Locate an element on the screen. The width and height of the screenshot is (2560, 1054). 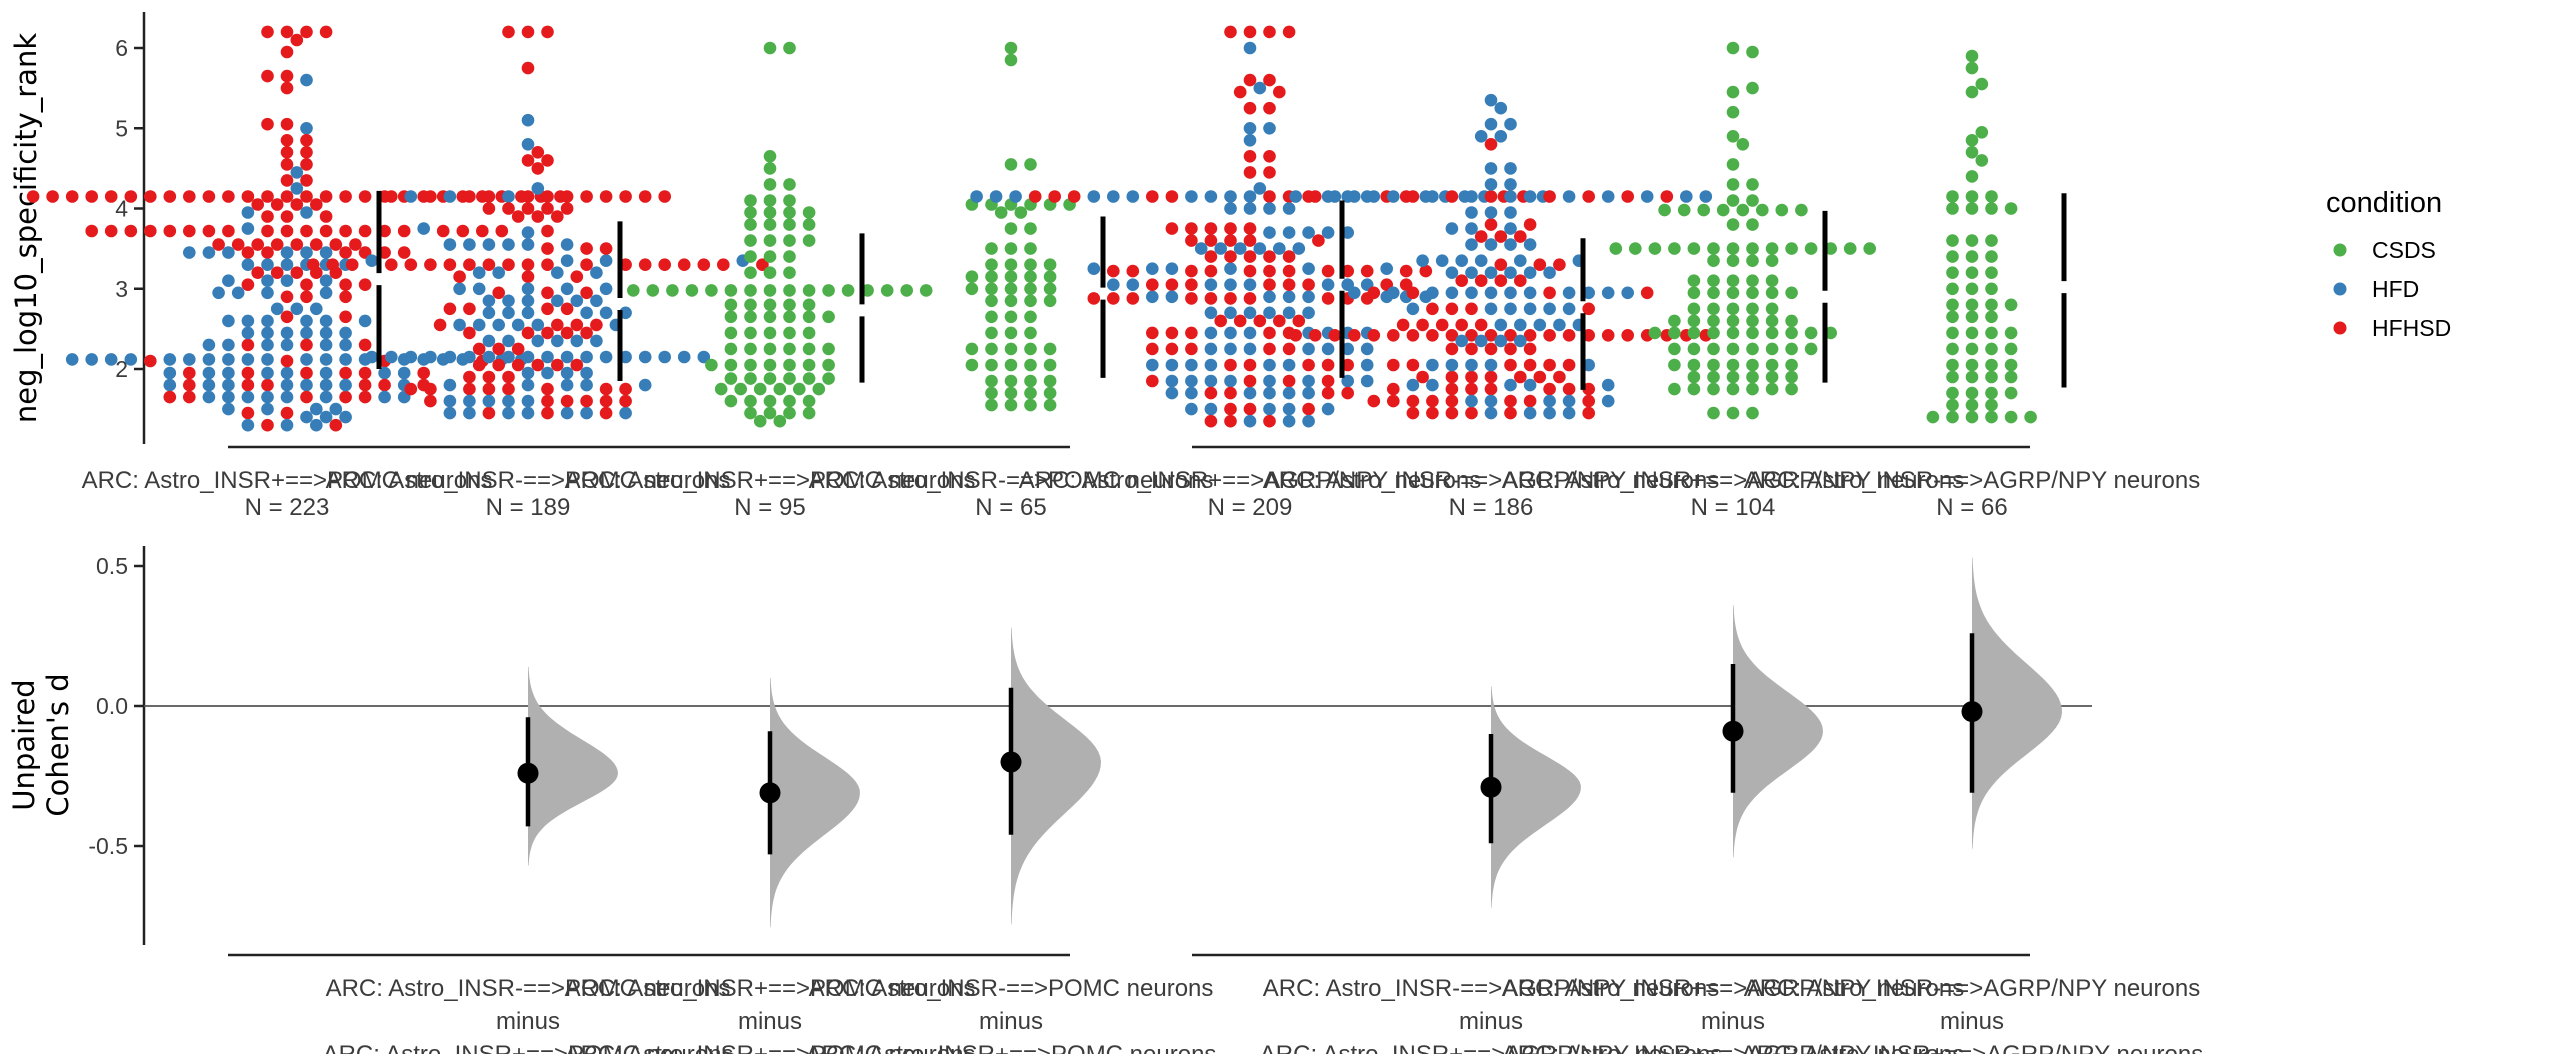
bottom-y-axis-title-line1: Unpaired is located at coordinates (24, 744).